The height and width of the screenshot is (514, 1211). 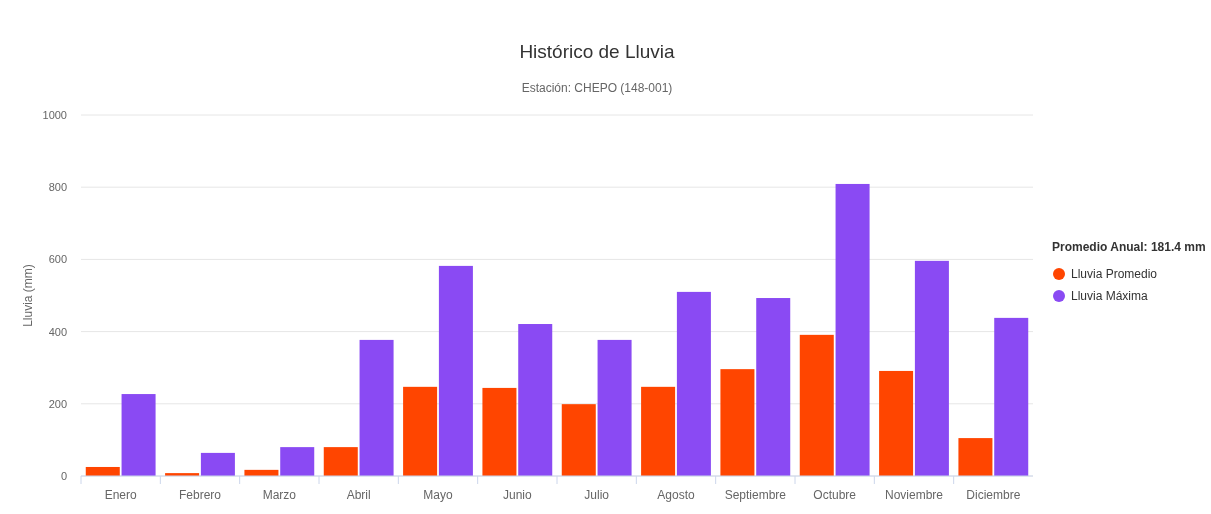 What do you see at coordinates (63, 476) in the screenshot?
I see `y-tick-label: 0` at bounding box center [63, 476].